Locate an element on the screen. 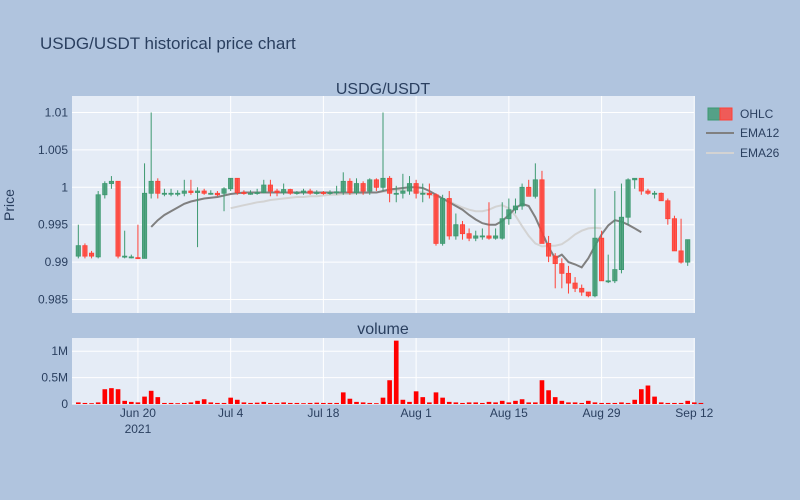  x-tick-label: Jun 20 is located at coordinates (138, 413).